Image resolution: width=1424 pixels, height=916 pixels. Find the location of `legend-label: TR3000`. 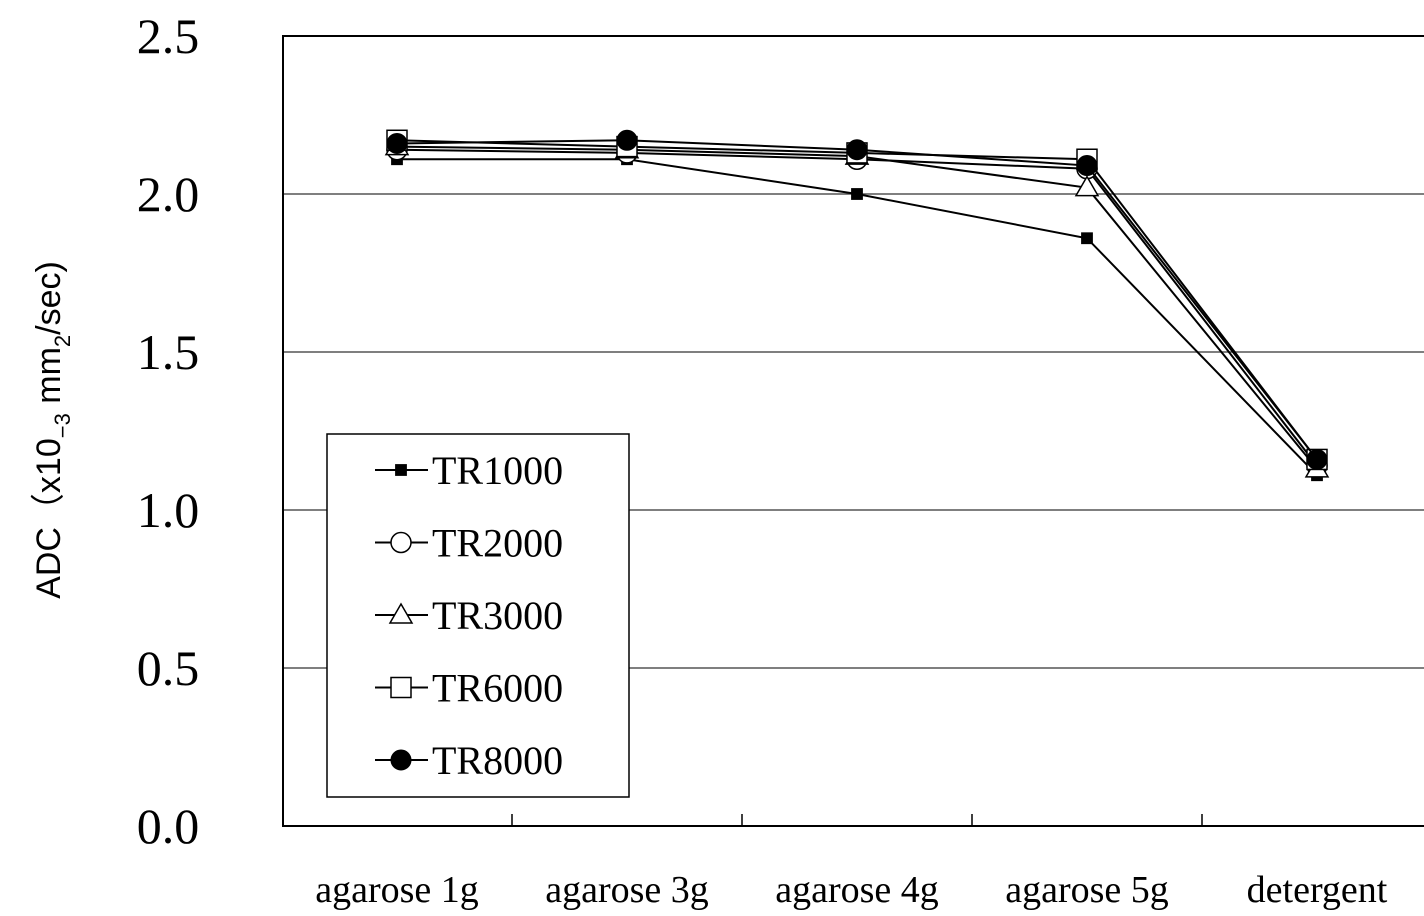

legend-label: TR3000 is located at coordinates (497, 615).